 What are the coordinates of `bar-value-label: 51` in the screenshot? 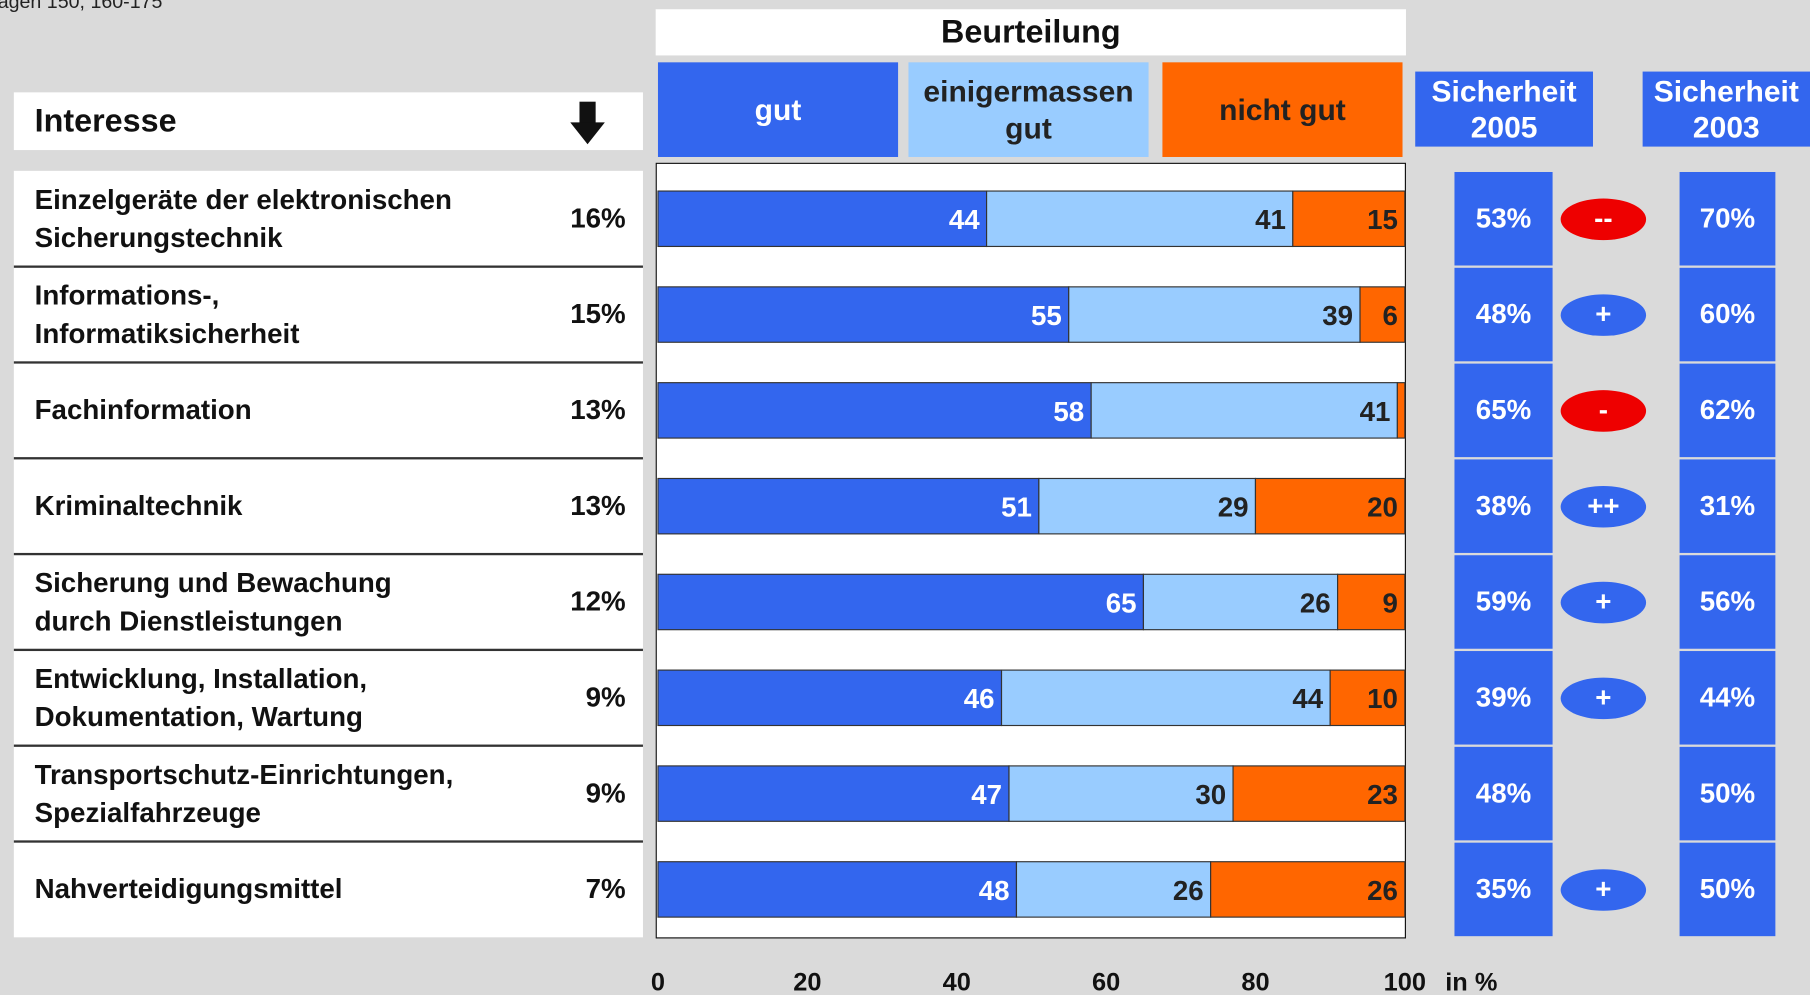 It's located at (1016, 507).